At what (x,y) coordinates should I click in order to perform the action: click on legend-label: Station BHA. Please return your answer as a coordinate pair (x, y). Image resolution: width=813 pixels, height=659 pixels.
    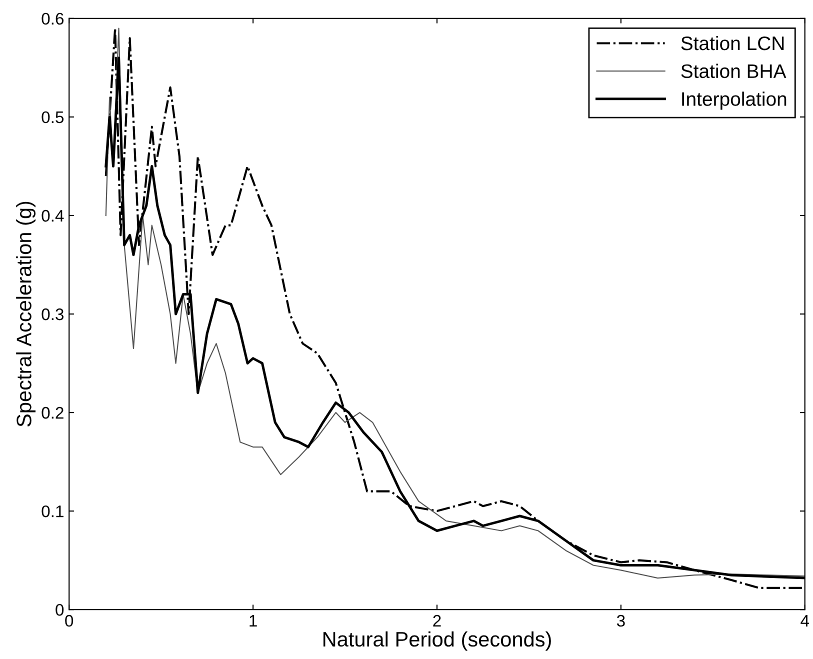
    Looking at the image, I should click on (733, 71).